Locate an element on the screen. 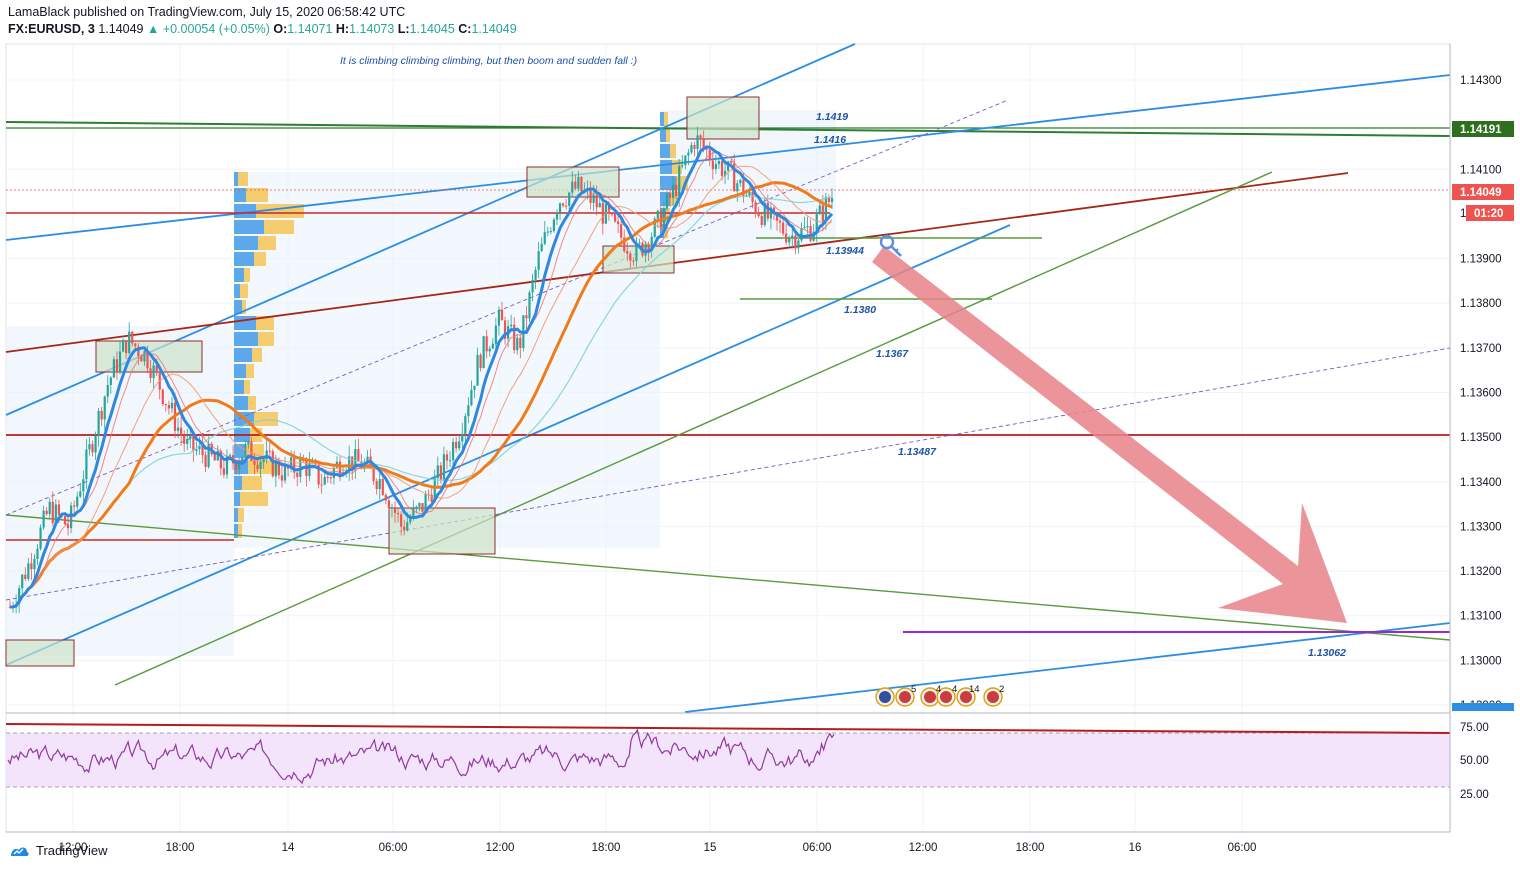 The width and height of the screenshot is (1520, 875). rsi-tick-label: 50.00 is located at coordinates (1474, 761).